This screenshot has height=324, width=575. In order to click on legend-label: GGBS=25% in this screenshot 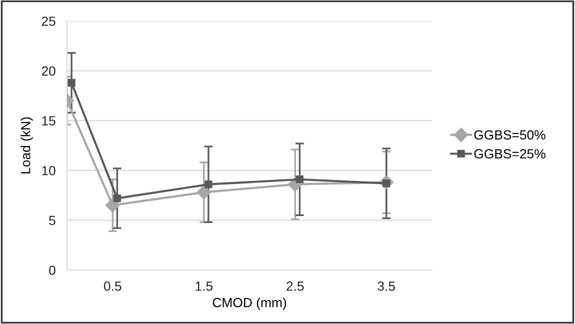, I will do `click(510, 153)`.